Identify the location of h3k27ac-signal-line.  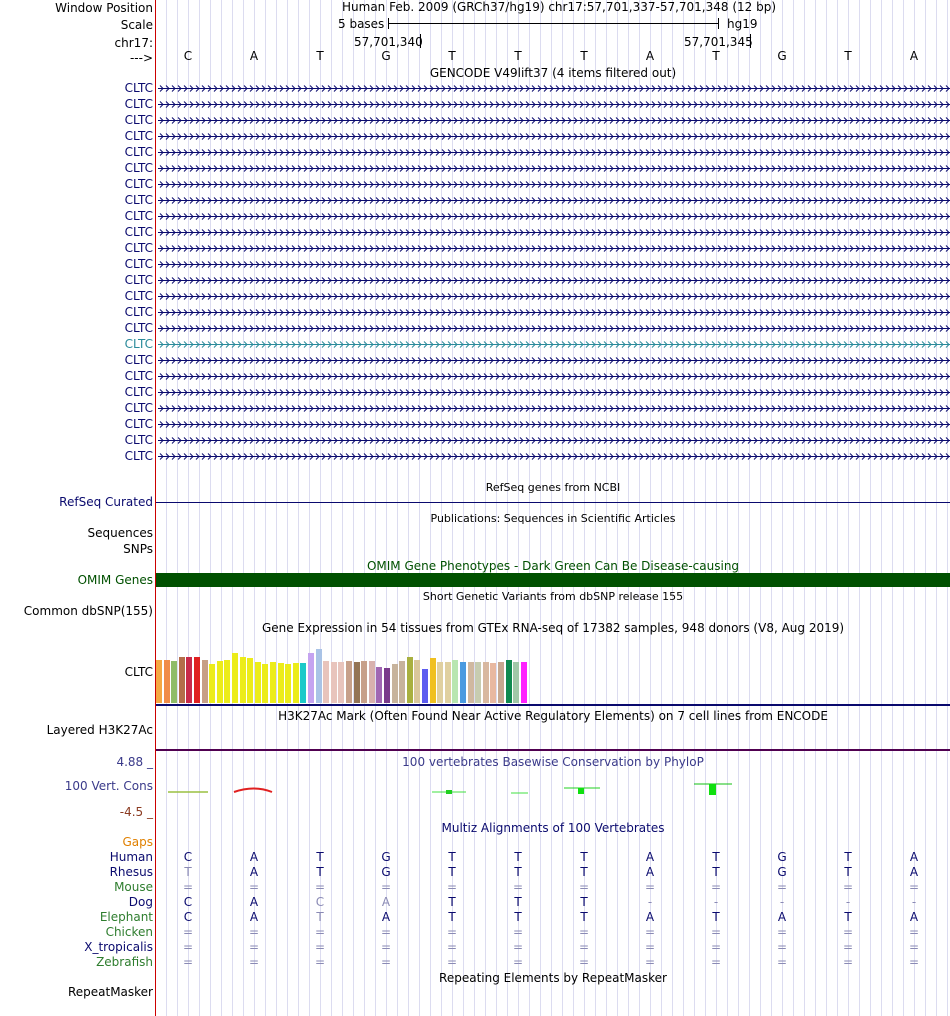
(553, 750).